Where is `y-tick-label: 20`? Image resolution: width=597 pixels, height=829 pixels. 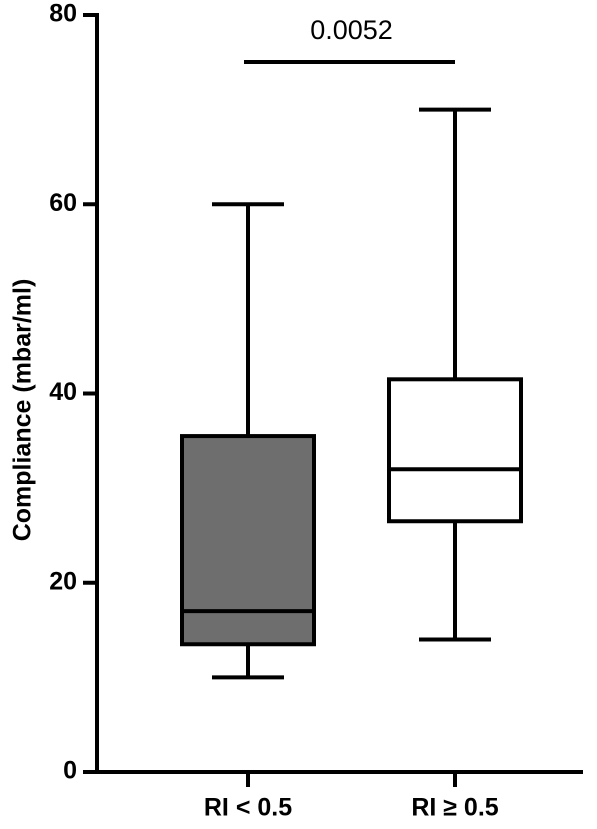
y-tick-label: 20 is located at coordinates (63, 581).